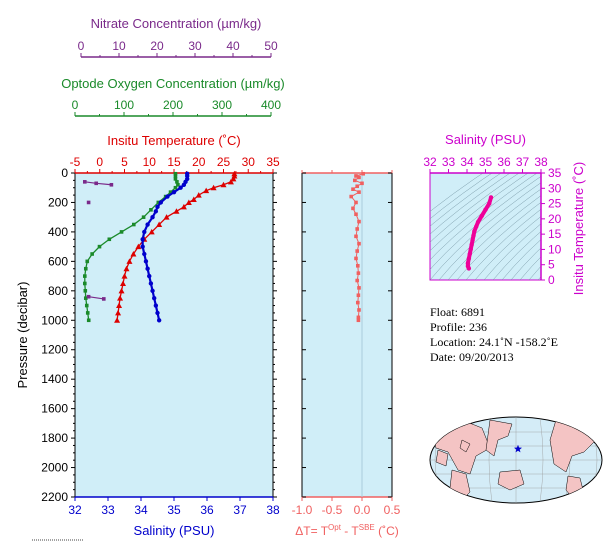 This screenshot has height=559, width=608. Describe the element at coordinates (485, 139) in the screenshot. I see `ts-x-axis-label: Salinity (PSU)` at that location.